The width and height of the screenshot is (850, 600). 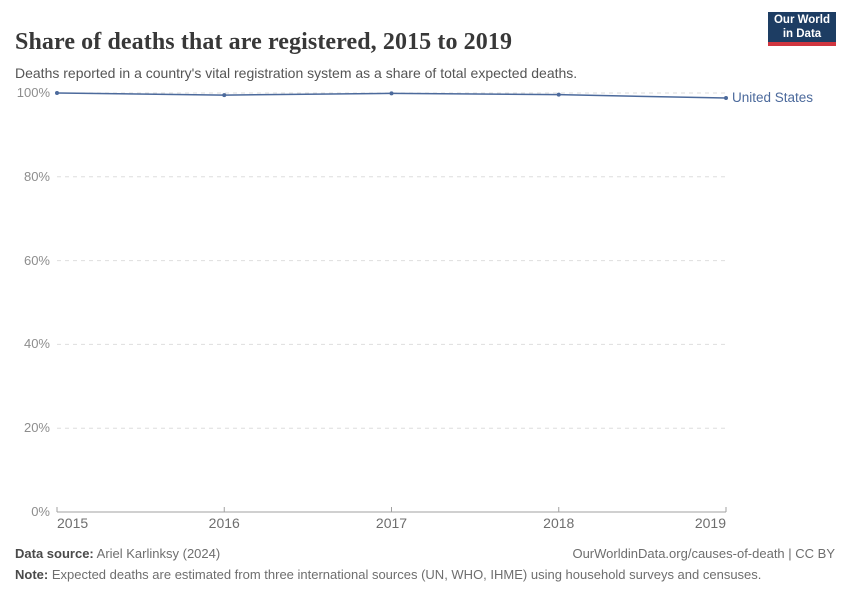 What do you see at coordinates (36, 176) in the screenshot?
I see `y-axis-tick-label: 80%` at bounding box center [36, 176].